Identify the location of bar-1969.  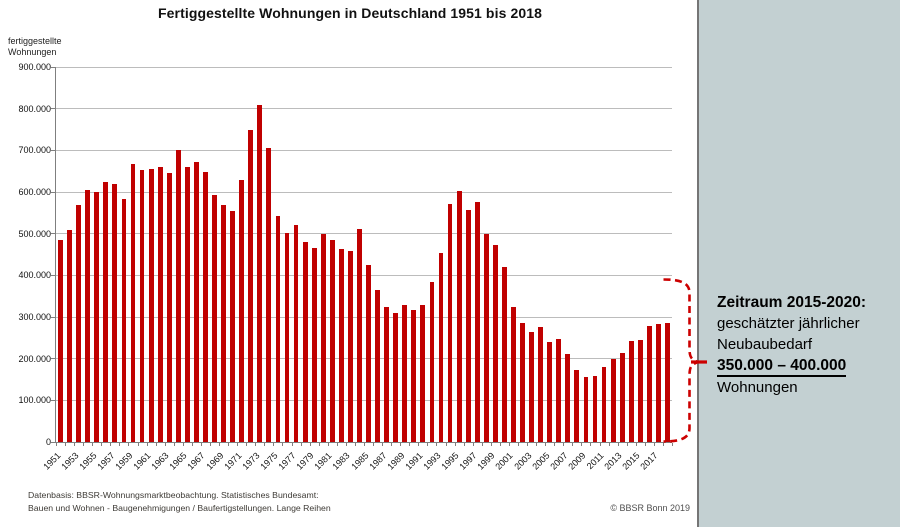
(223, 323).